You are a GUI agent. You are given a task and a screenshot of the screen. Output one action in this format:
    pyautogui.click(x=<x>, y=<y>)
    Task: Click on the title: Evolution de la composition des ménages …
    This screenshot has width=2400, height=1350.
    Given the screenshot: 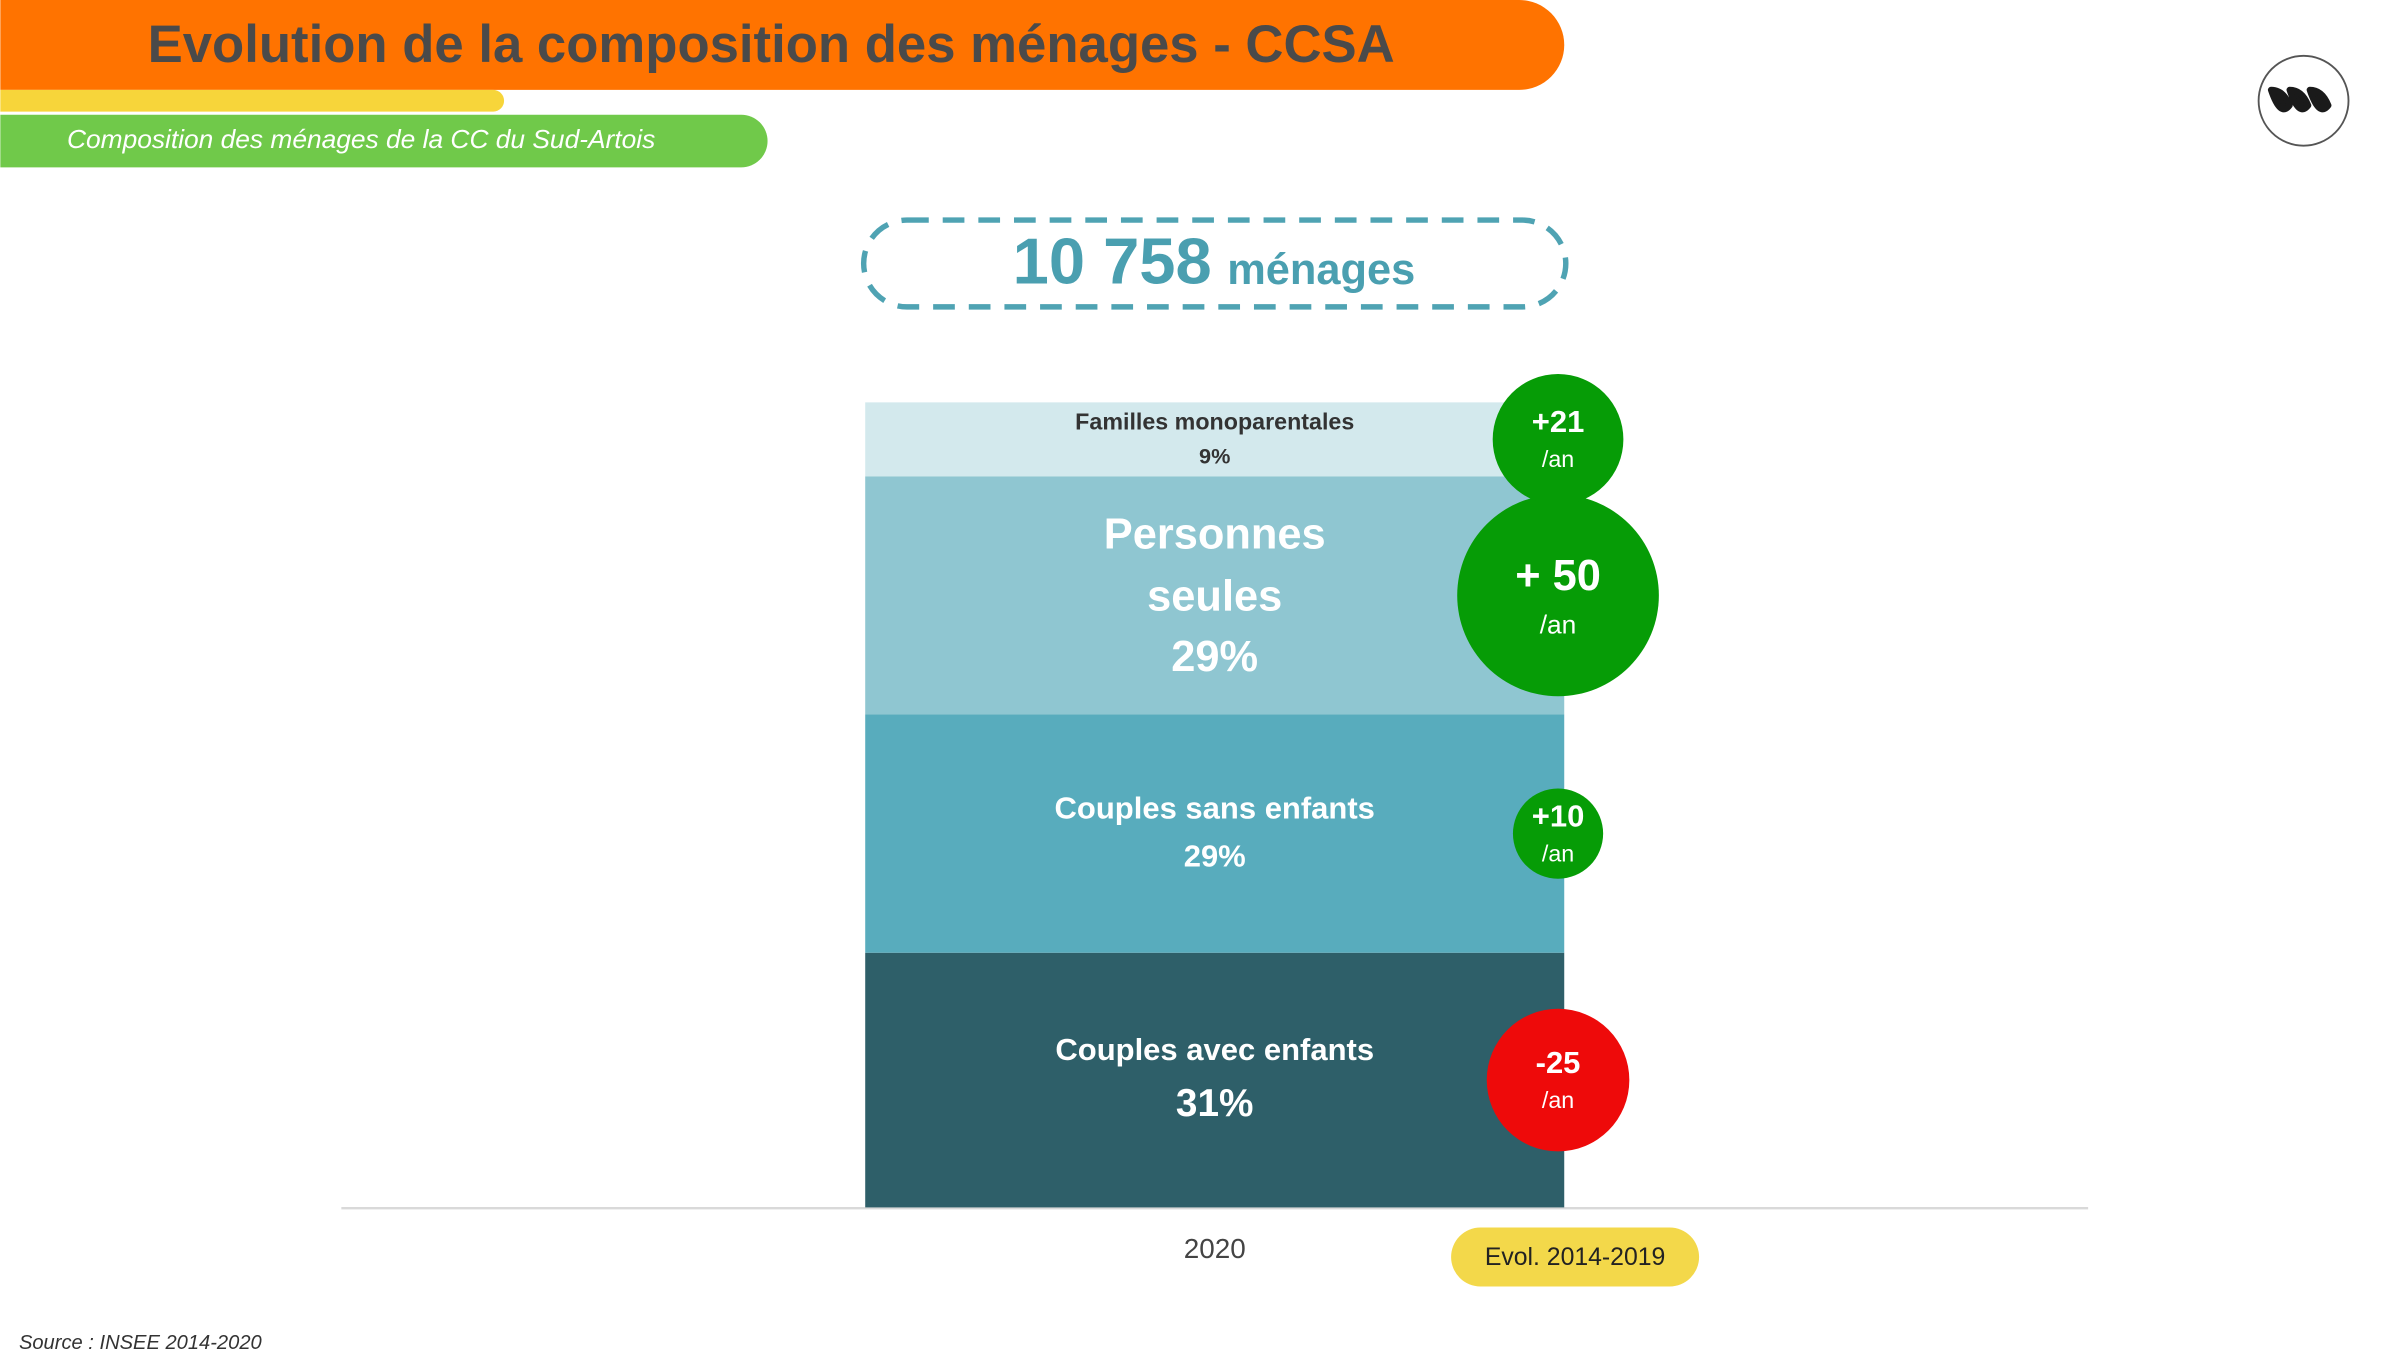 What is the action you would take?
    pyautogui.click(x=771, y=44)
    